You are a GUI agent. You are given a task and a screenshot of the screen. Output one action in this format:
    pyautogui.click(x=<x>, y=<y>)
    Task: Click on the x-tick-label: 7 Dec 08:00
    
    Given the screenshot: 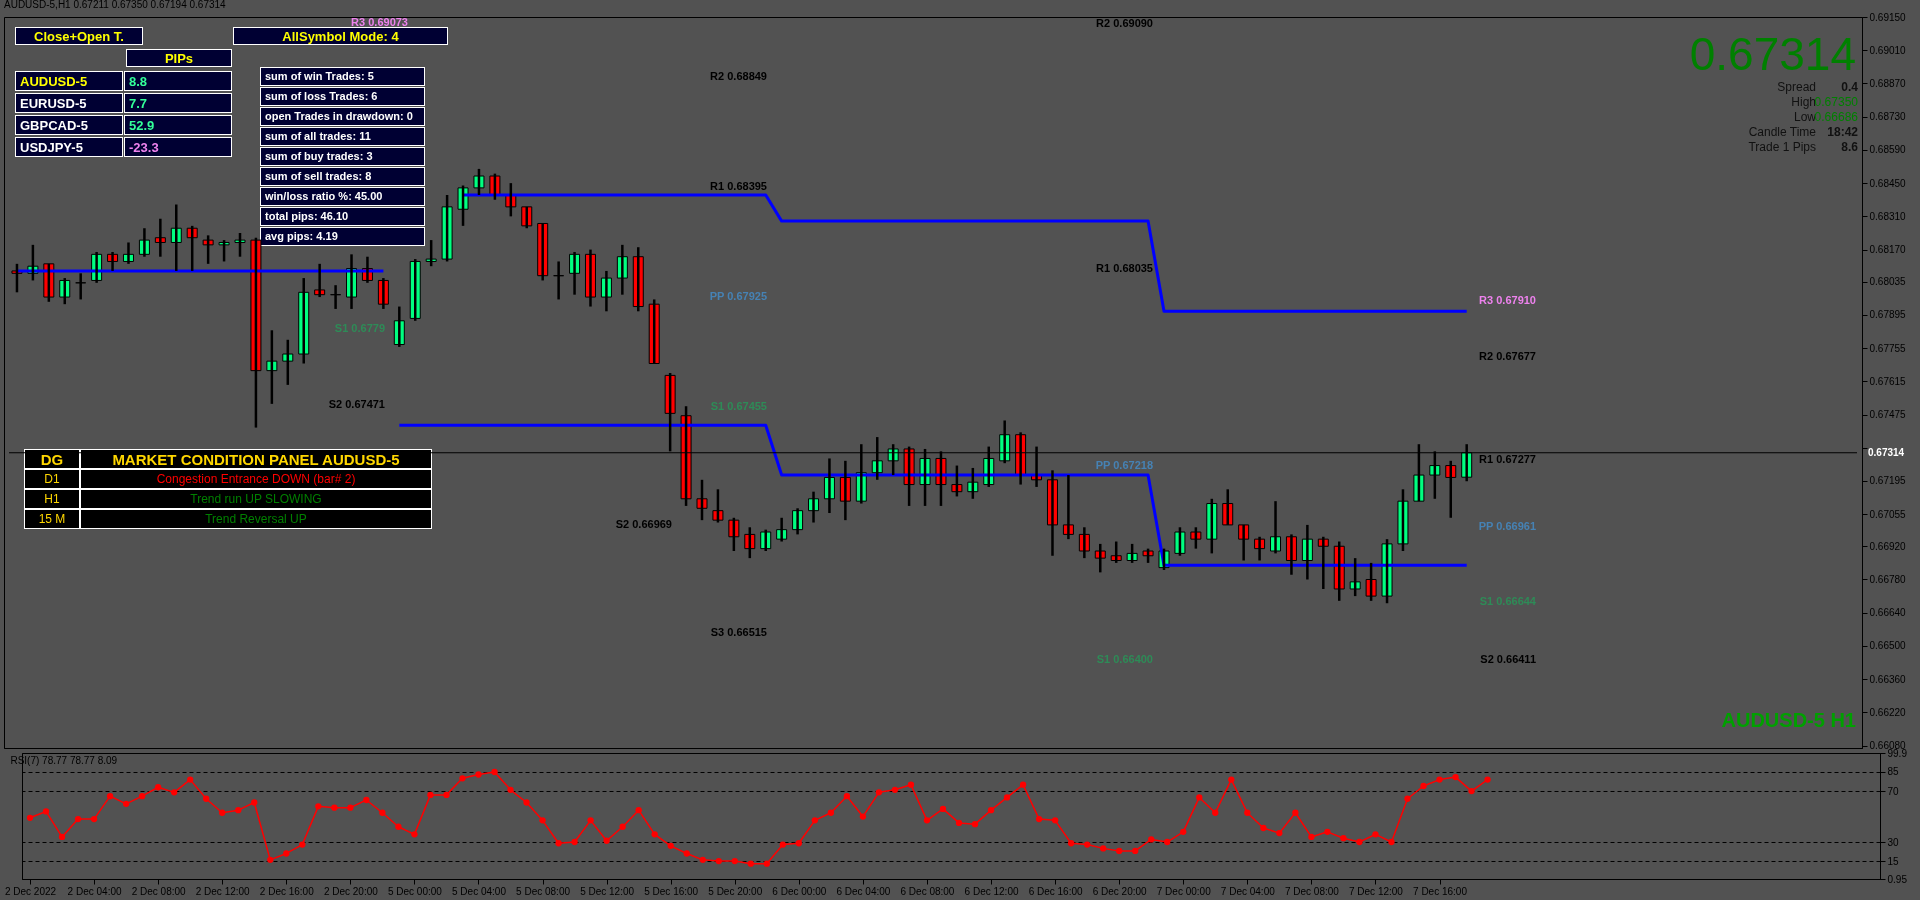 What is the action you would take?
    pyautogui.click(x=1312, y=891)
    